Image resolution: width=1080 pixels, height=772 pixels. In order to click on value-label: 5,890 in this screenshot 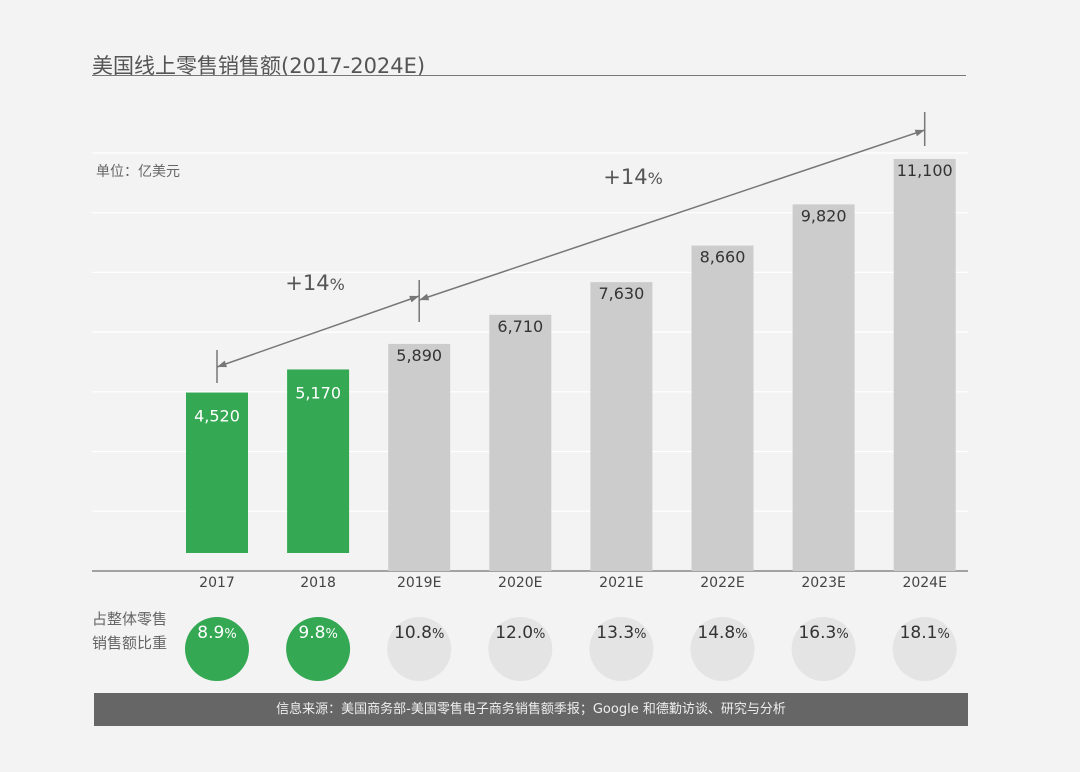, I will do `click(419, 355)`.